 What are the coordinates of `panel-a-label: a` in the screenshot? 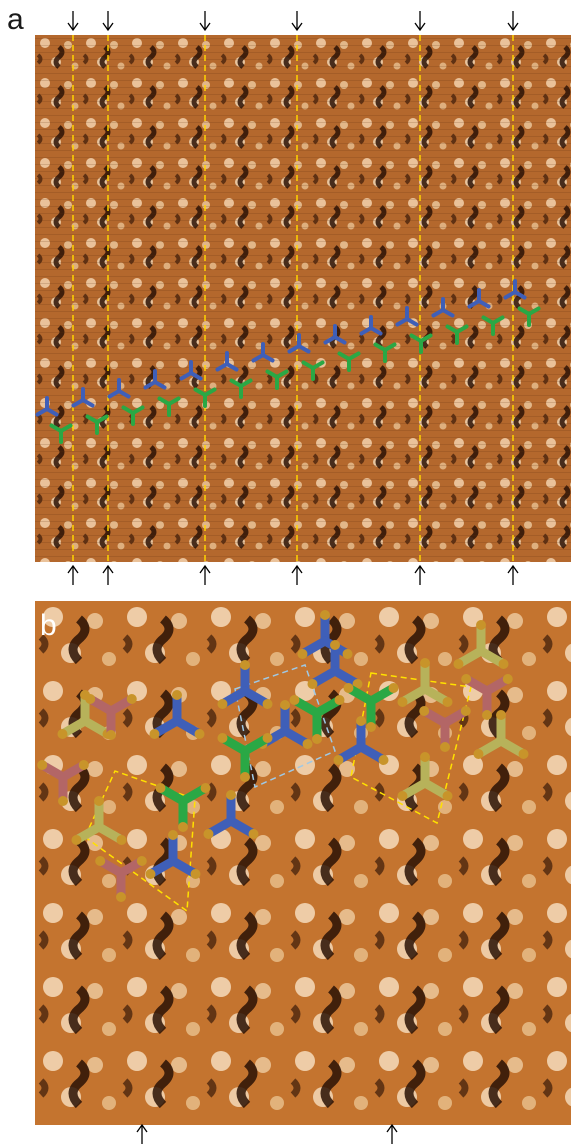 It's located at (15, 19).